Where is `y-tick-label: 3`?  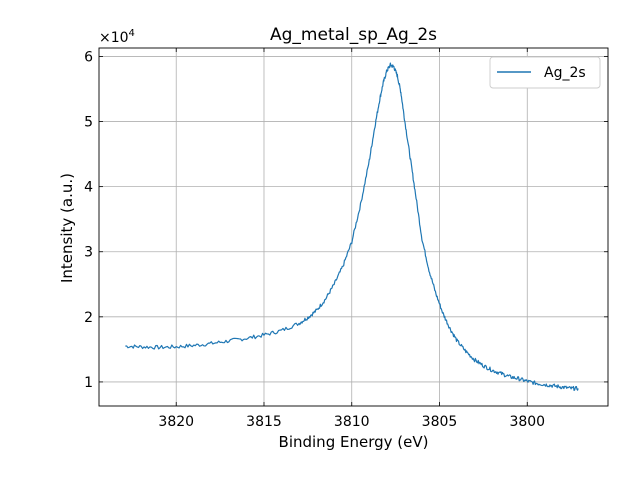
y-tick-label: 3 is located at coordinates (88, 253).